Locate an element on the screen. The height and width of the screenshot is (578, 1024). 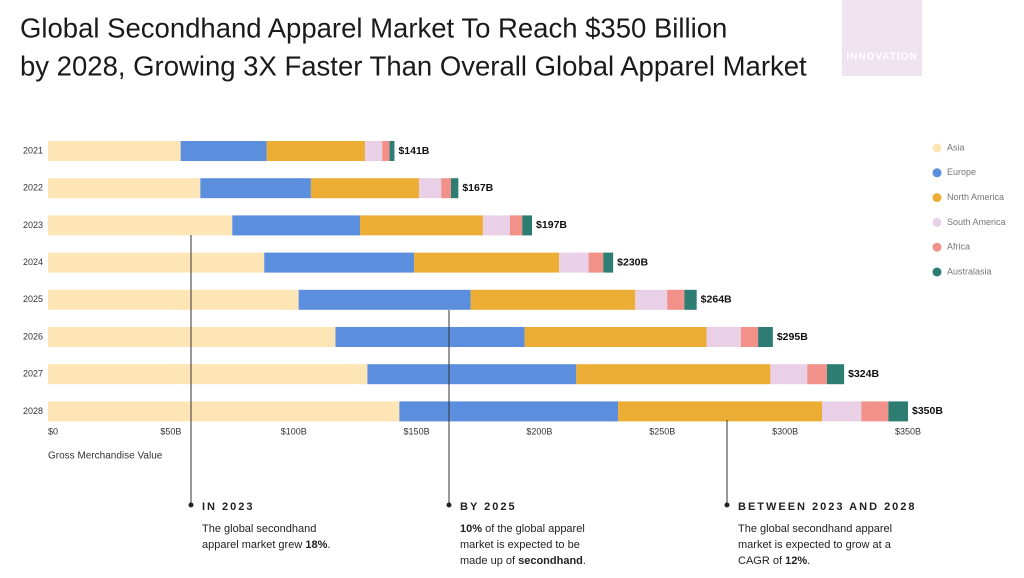
total-label: $295B is located at coordinates (792, 337).